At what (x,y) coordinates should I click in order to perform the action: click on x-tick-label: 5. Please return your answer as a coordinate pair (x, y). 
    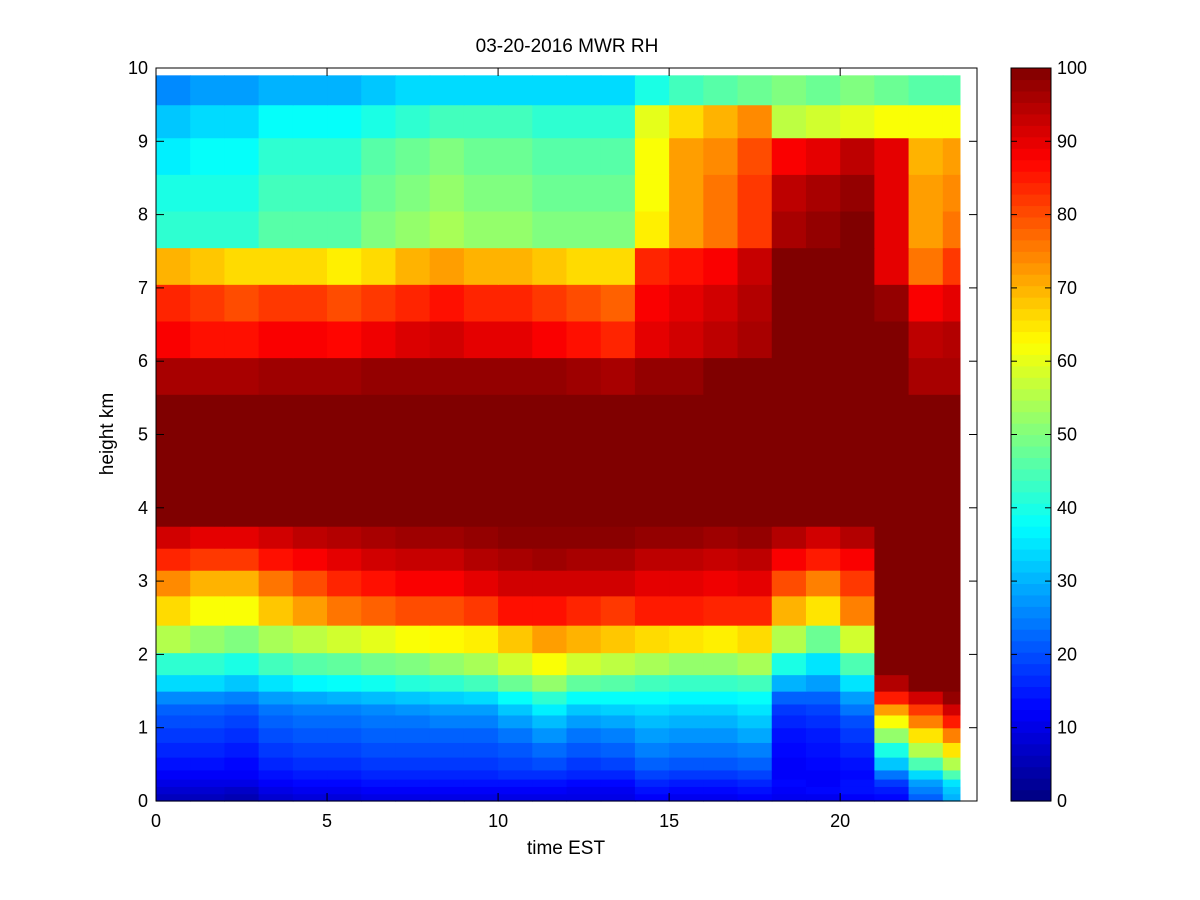
    Looking at the image, I should click on (327, 821).